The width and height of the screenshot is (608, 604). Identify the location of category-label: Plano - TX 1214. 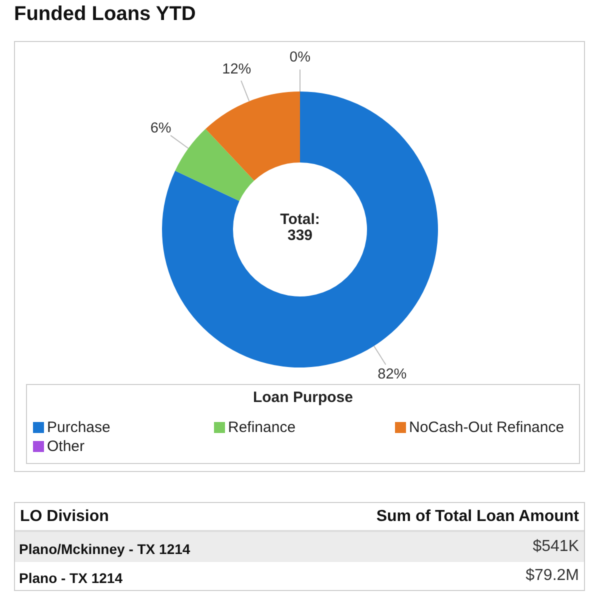
(70, 578).